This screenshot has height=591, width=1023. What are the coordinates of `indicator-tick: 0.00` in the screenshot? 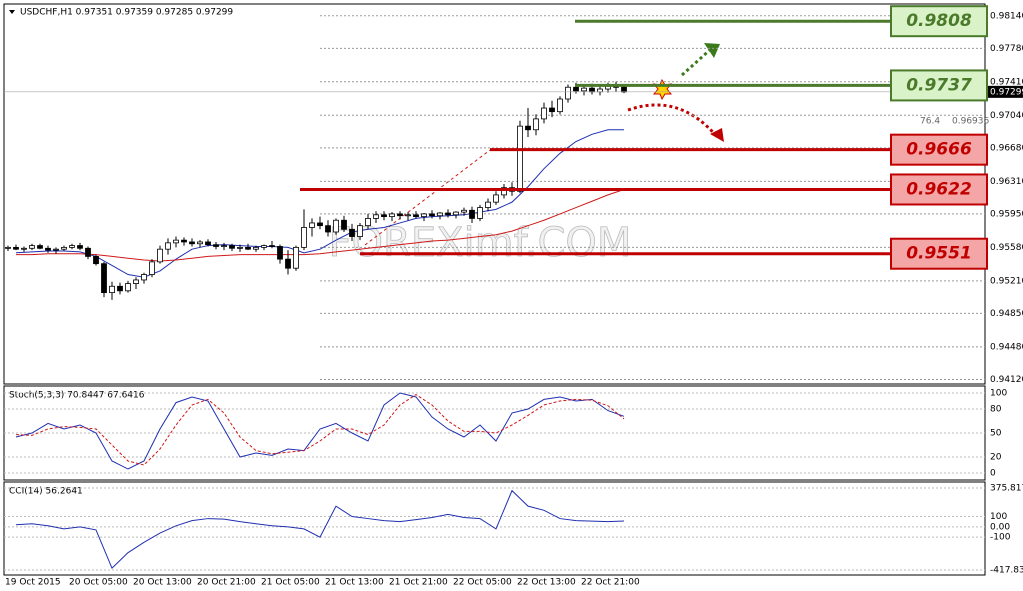 It's located at (1000, 527).